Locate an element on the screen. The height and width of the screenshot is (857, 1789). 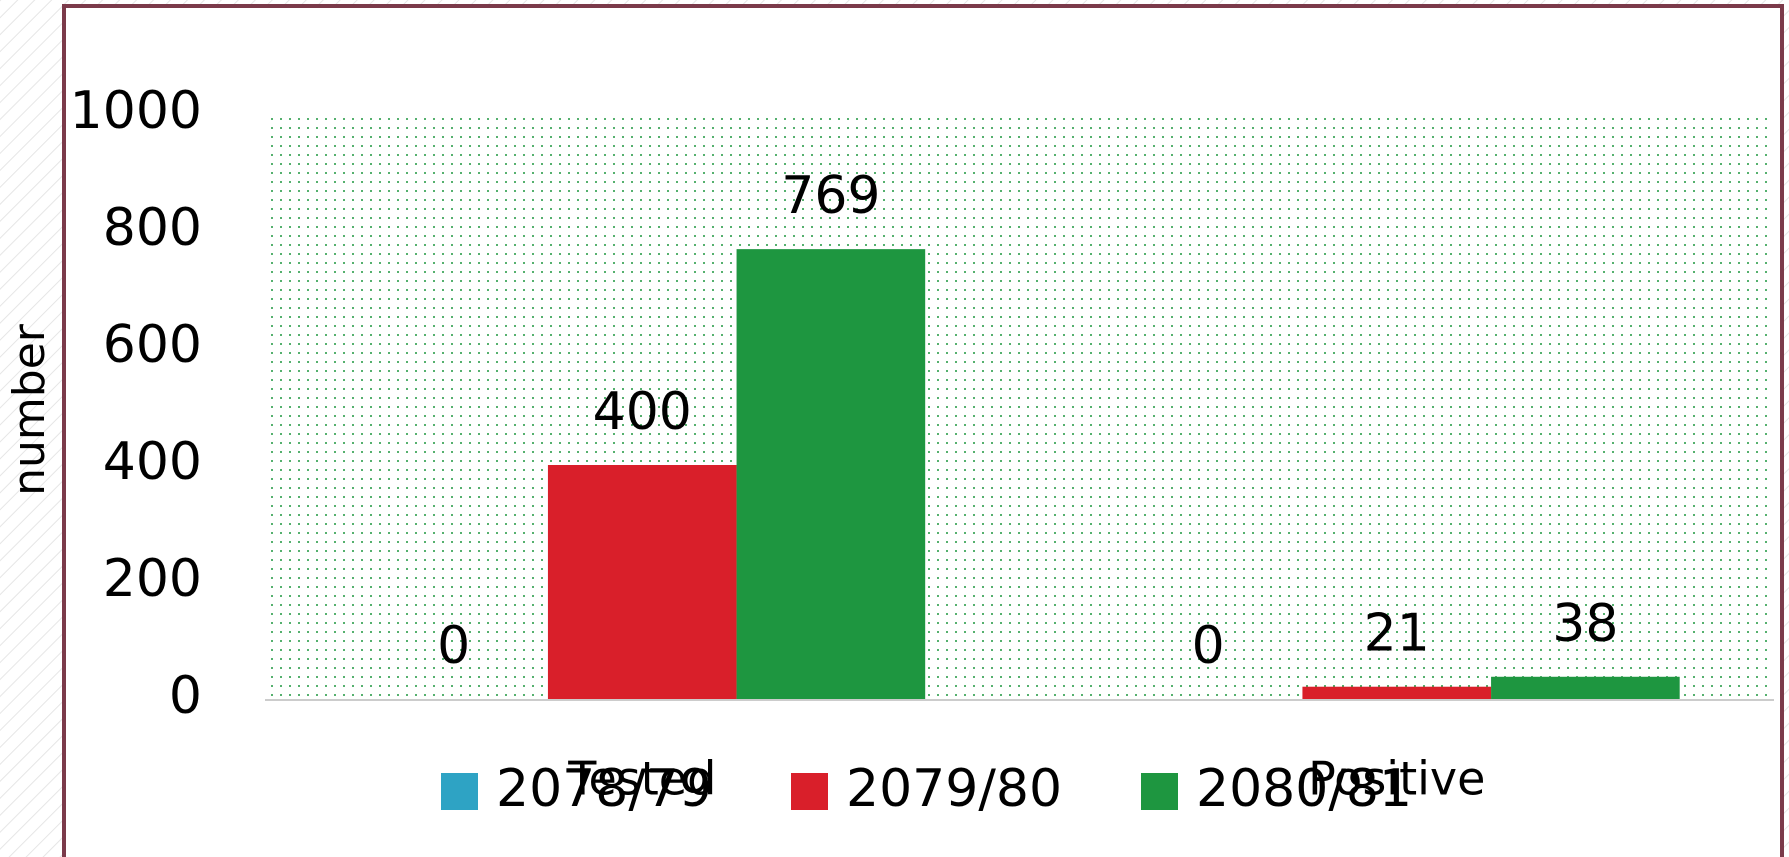
y-tick-label: 200 is located at coordinates (152, 579).